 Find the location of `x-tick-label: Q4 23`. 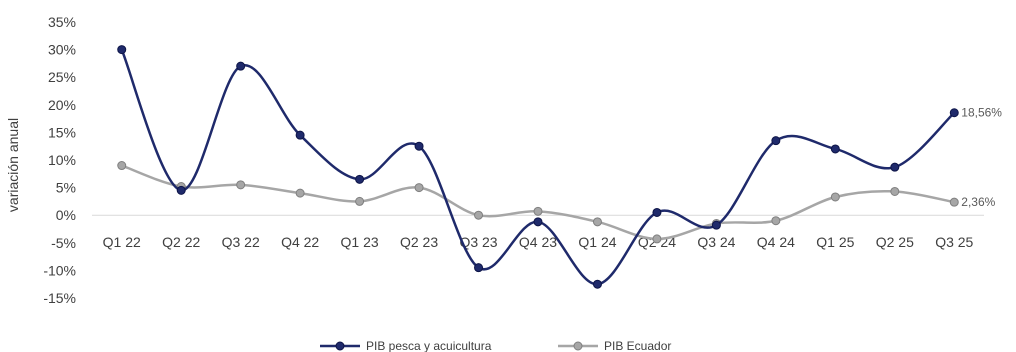

x-tick-label: Q4 23 is located at coordinates (538, 242).